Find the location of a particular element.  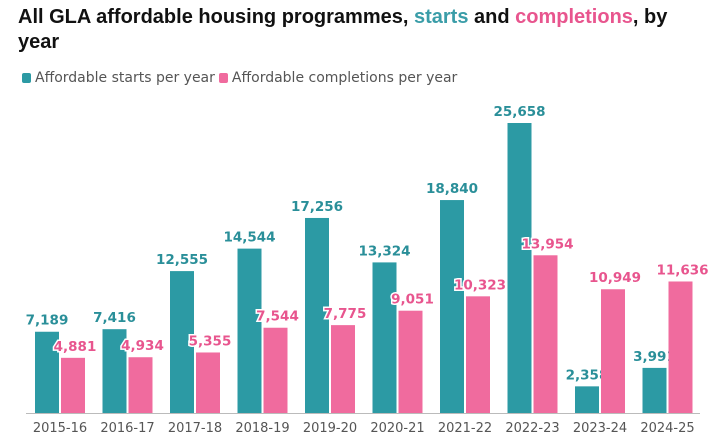

value-label-starts-2022-23: 25,658 is located at coordinates (519, 112).